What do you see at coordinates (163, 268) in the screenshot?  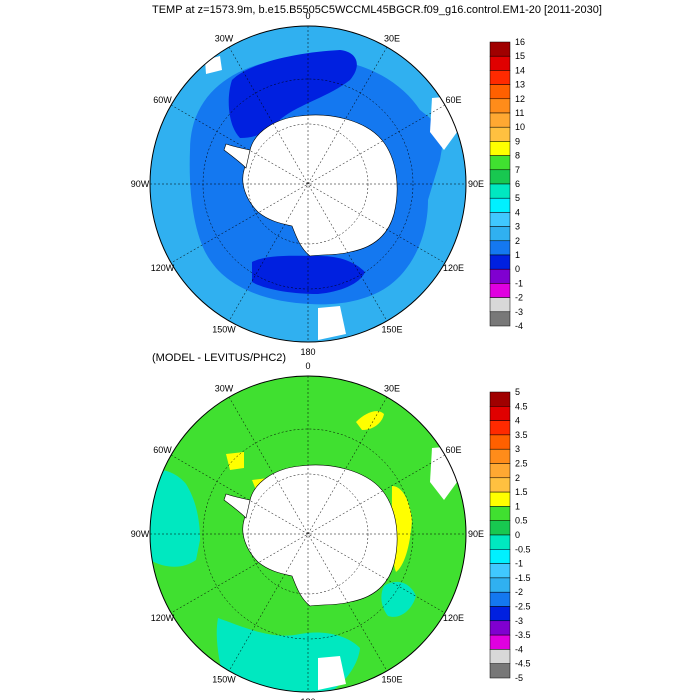 I see `top-lon-label: 120W` at bounding box center [163, 268].